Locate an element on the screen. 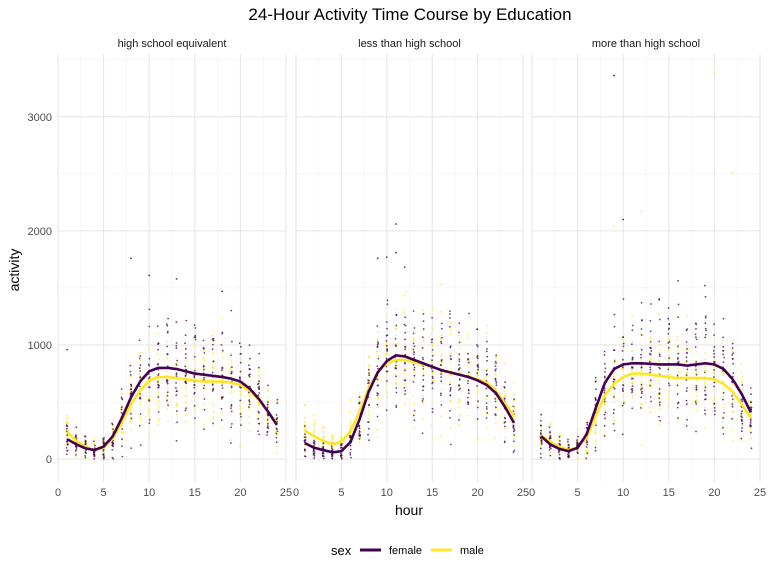 Image resolution: width=768 pixels, height=576 pixels. legend-title: sex is located at coordinates (341, 550).